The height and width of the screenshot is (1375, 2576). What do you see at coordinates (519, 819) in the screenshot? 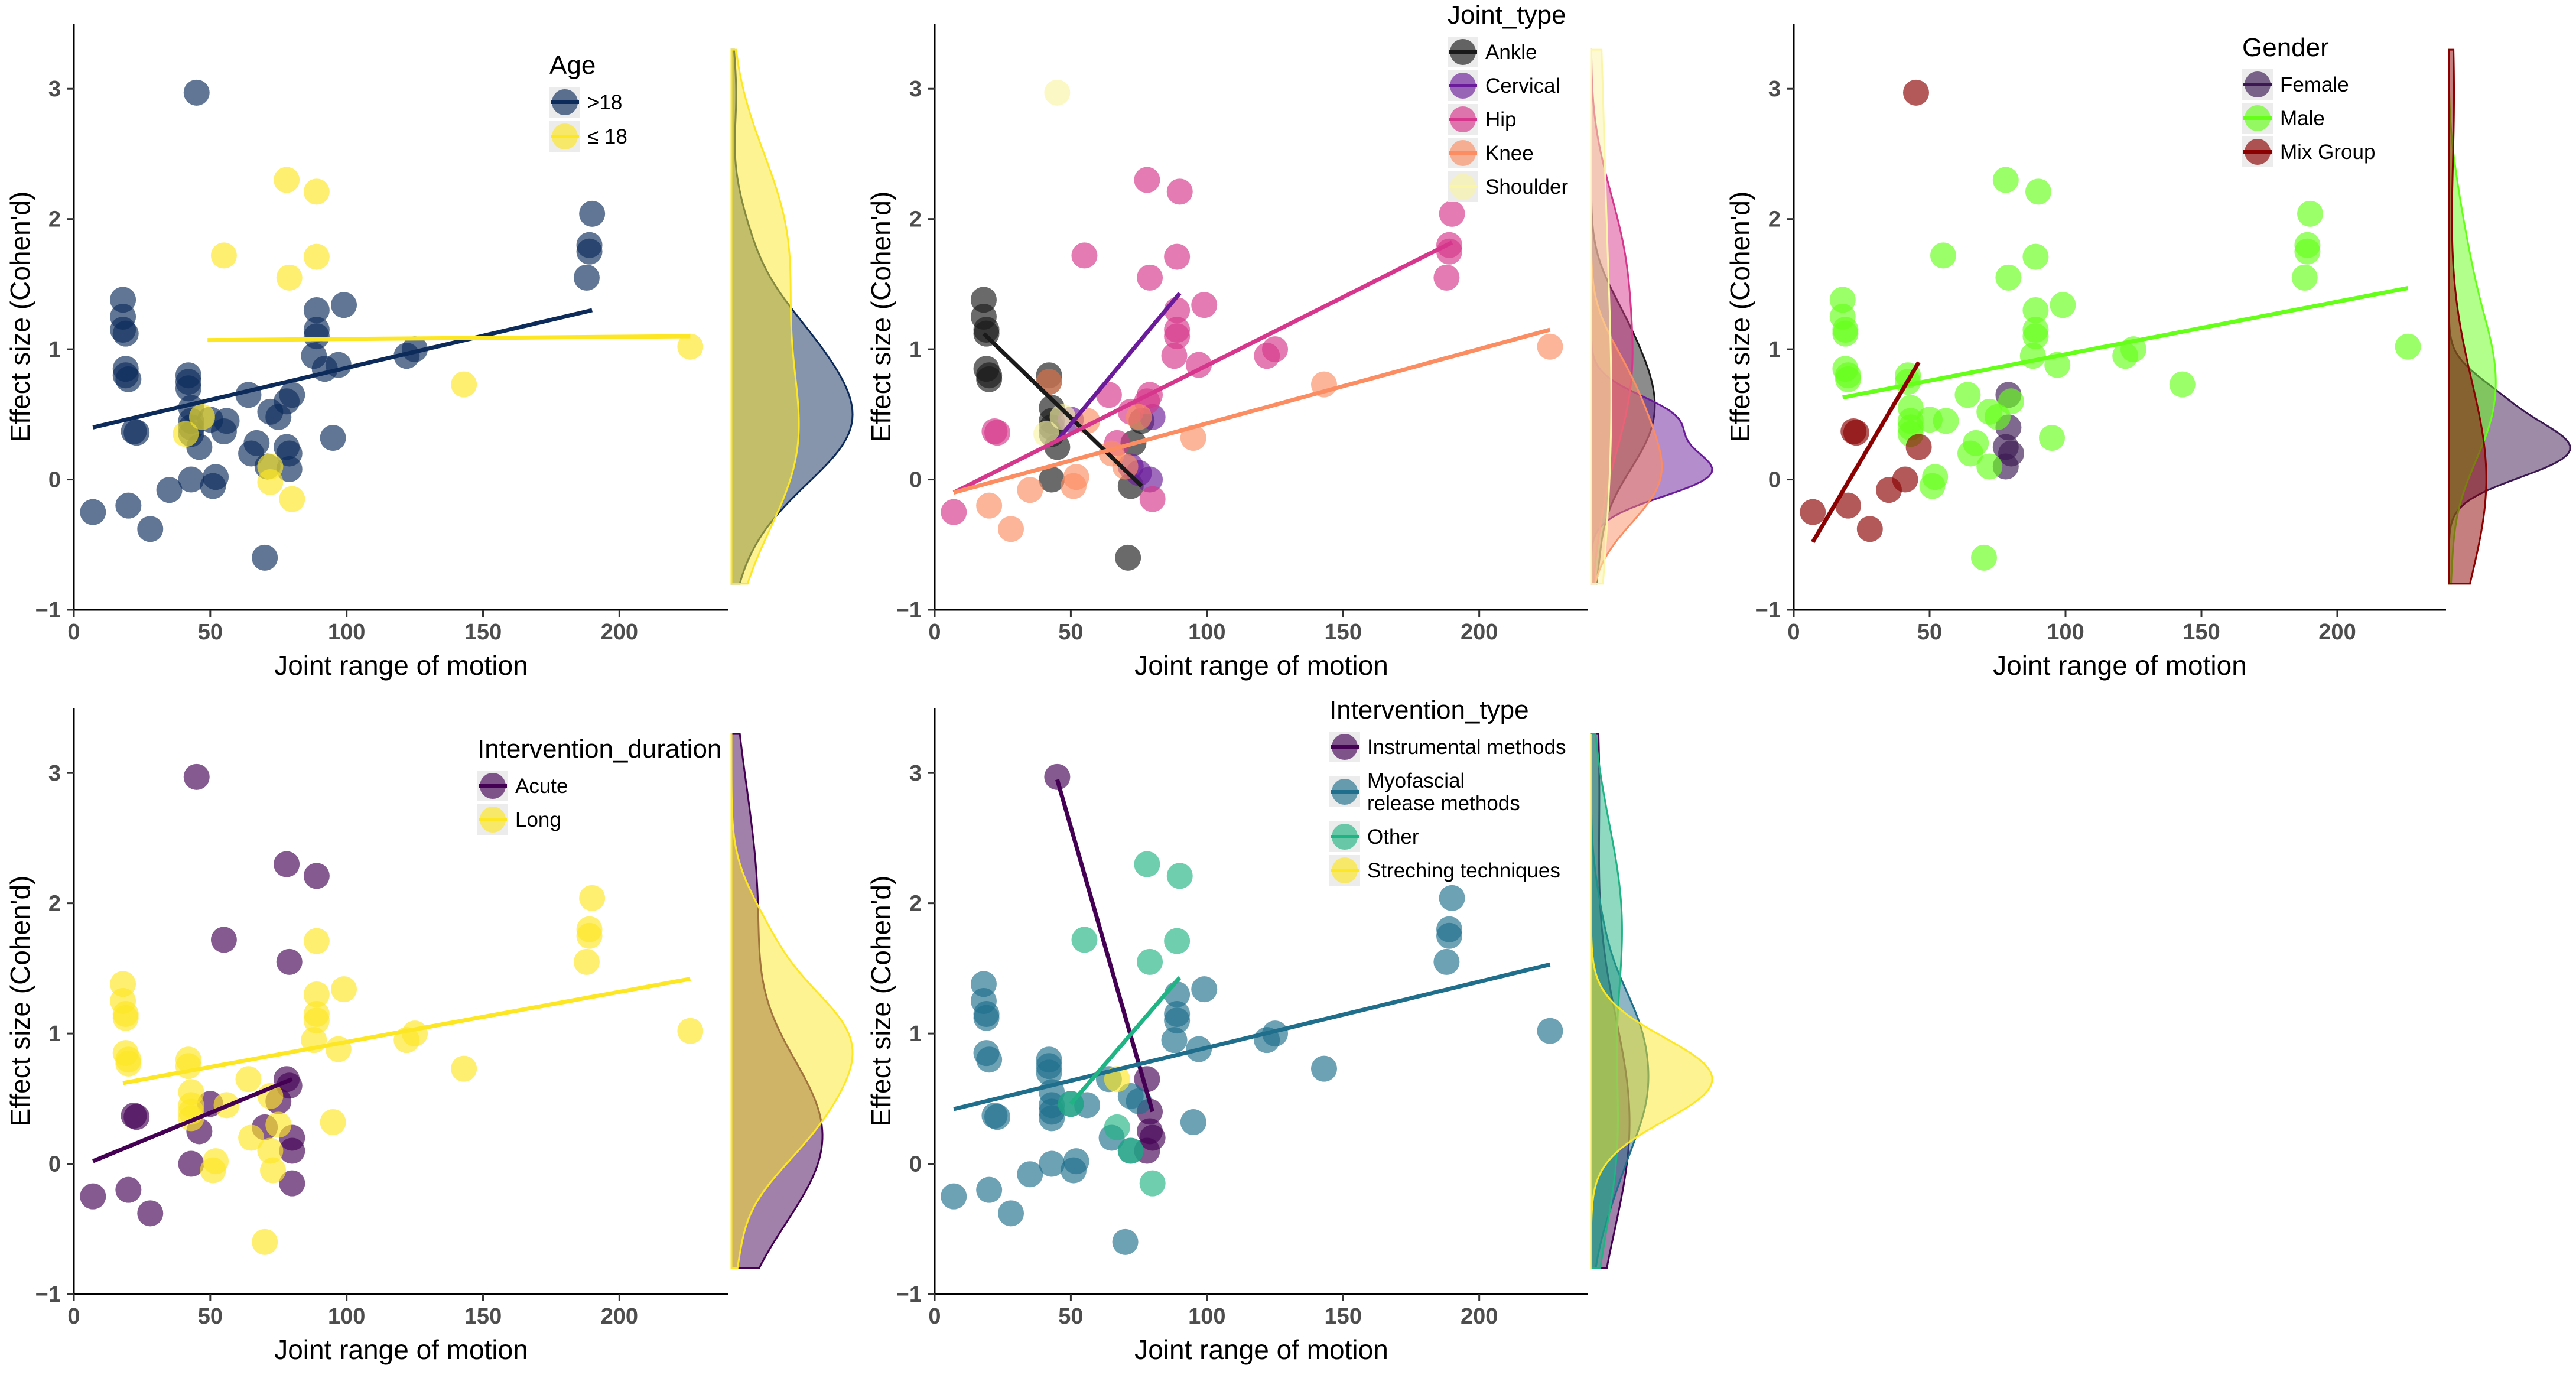
I see `legend-item-long: Long` at bounding box center [519, 819].